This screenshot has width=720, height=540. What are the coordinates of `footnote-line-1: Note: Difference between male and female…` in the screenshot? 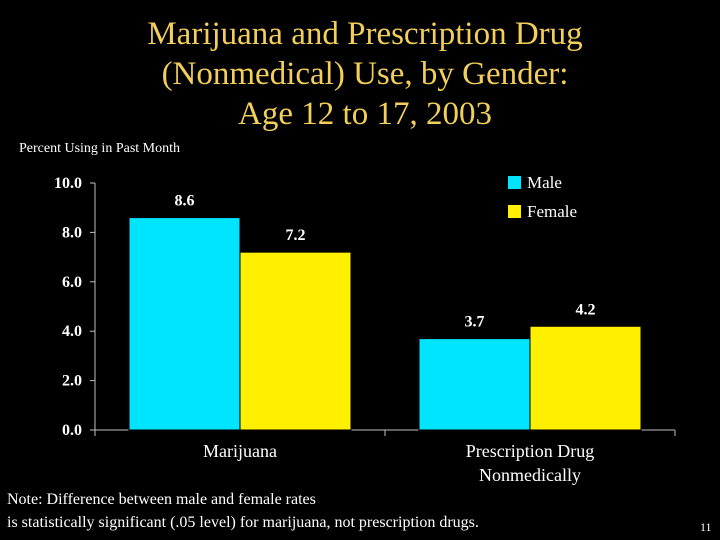 It's located at (161, 499).